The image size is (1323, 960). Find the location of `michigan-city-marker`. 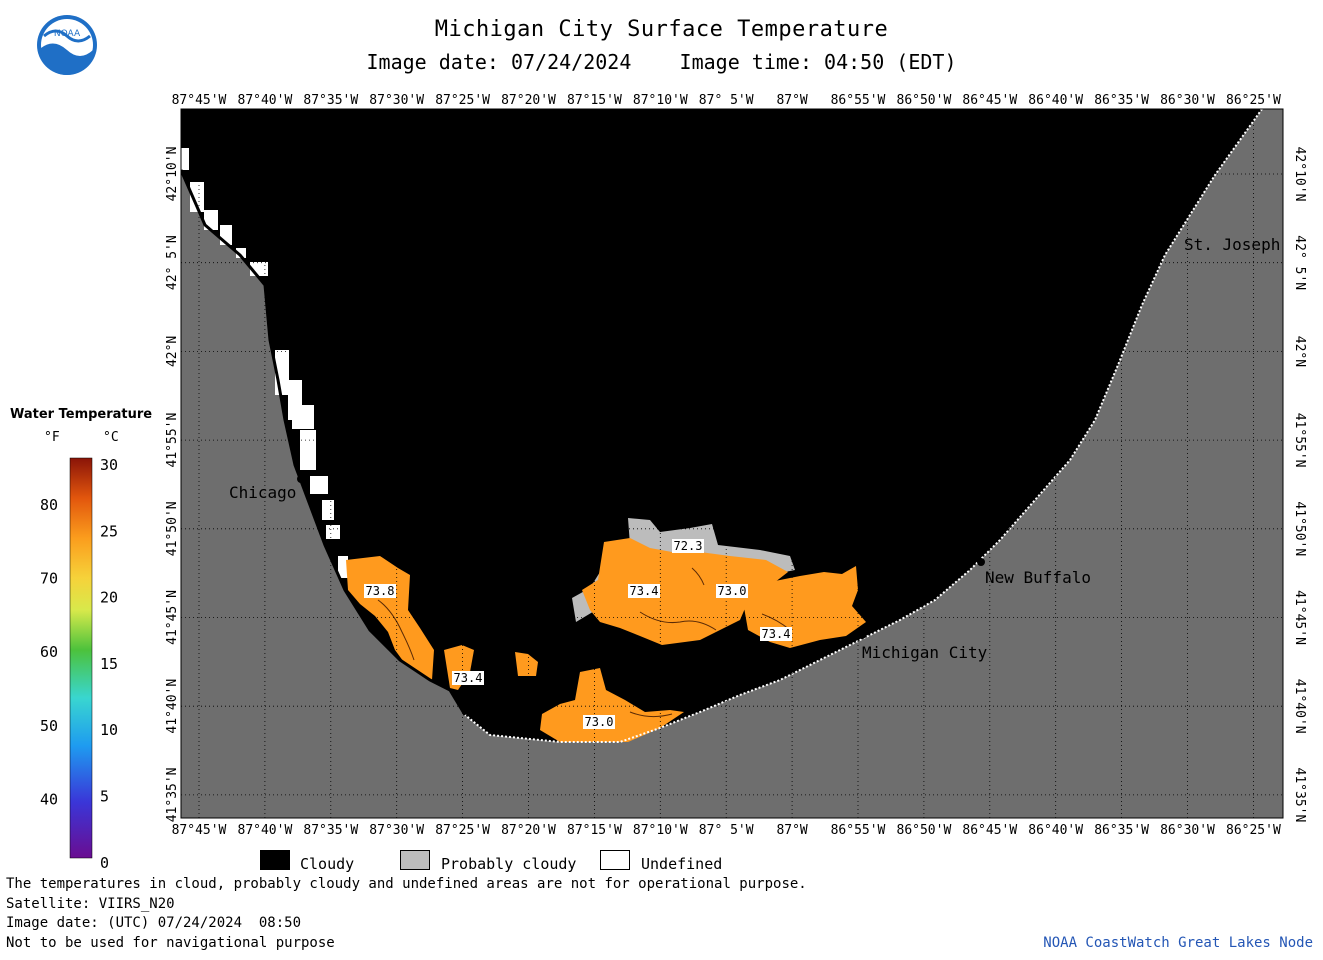

michigan-city-marker is located at coordinates (862, 635).